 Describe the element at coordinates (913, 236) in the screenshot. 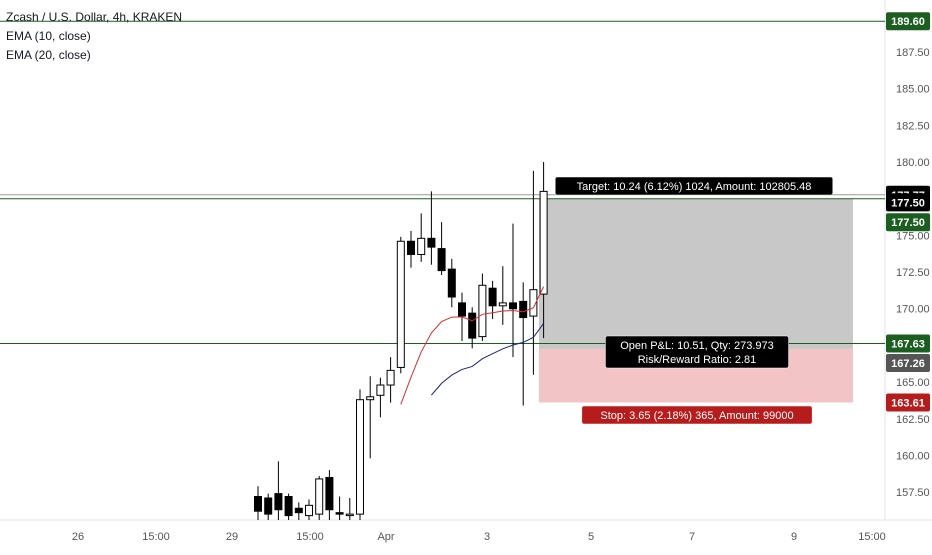

I see `y-tick-label: 175.00` at that location.